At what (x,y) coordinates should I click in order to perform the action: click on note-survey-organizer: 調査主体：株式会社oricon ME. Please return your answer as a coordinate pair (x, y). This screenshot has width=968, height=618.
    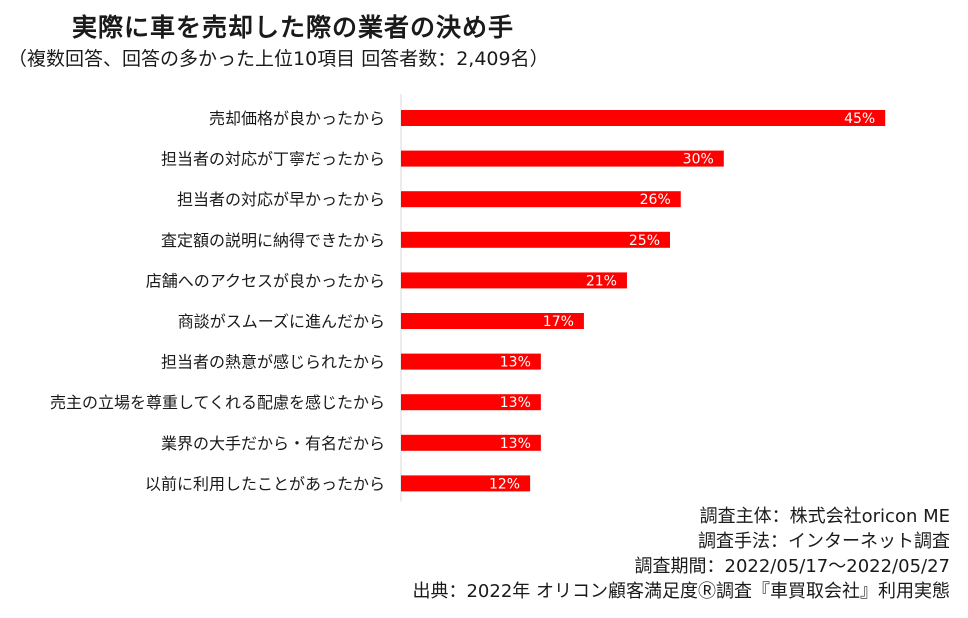
    Looking at the image, I should click on (824, 516).